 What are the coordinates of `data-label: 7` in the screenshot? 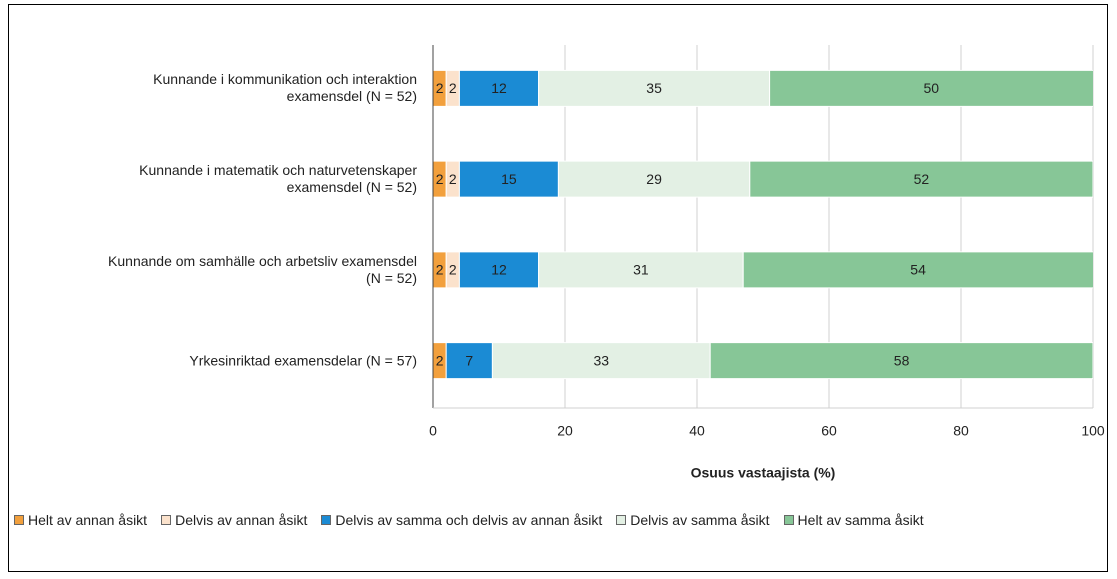 It's located at (469, 360).